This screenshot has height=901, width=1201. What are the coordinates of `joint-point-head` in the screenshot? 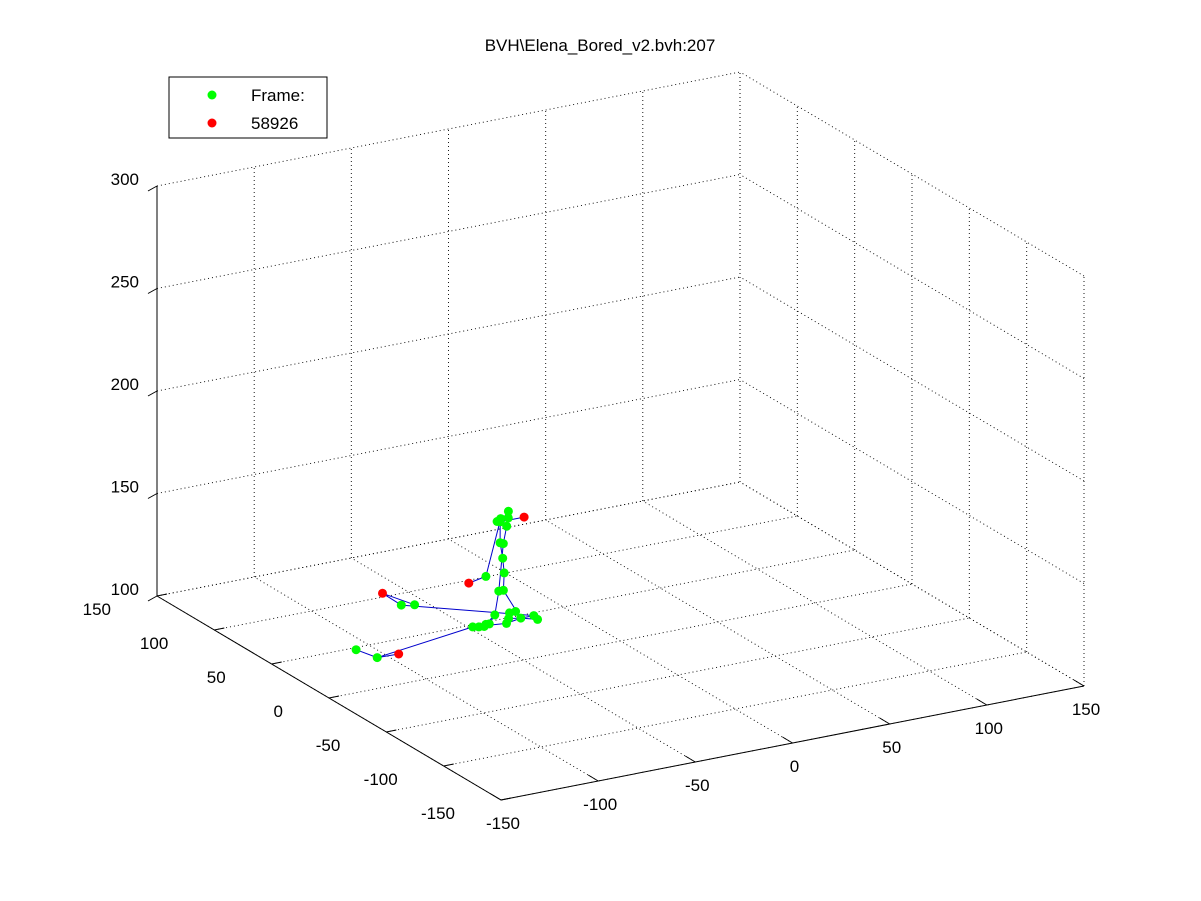 It's located at (508, 511).